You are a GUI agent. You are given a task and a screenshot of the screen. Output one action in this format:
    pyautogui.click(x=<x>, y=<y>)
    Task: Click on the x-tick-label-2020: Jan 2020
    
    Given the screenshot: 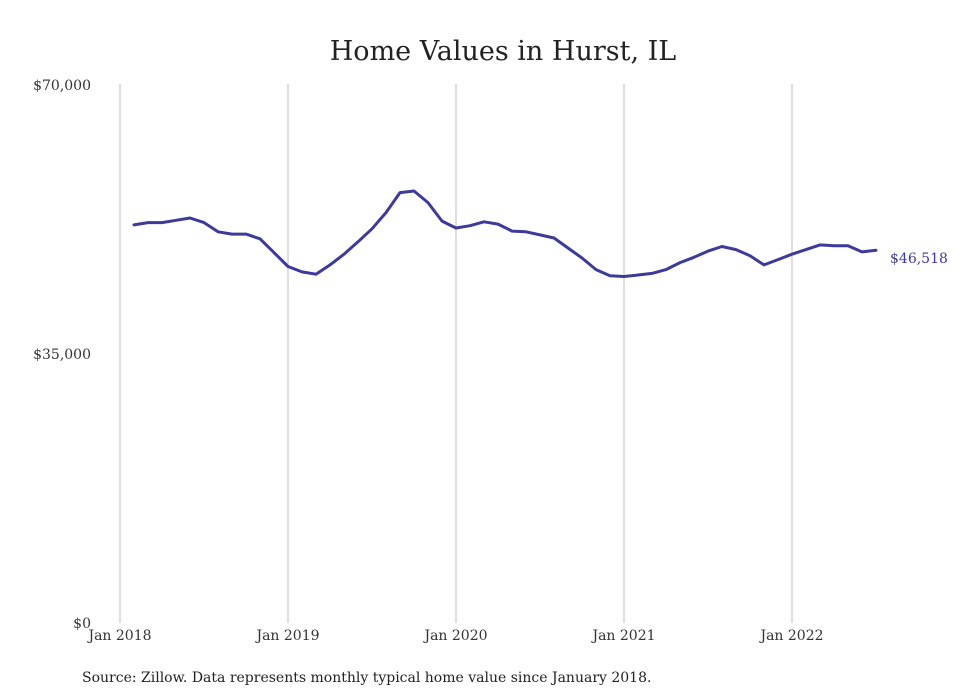 What is the action you would take?
    pyautogui.click(x=454, y=636)
    